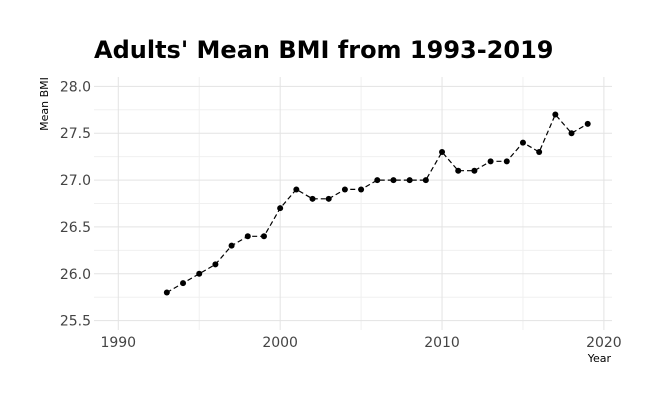  What do you see at coordinates (280, 343) in the screenshot?
I see `x-tick-label: 2000` at bounding box center [280, 343].